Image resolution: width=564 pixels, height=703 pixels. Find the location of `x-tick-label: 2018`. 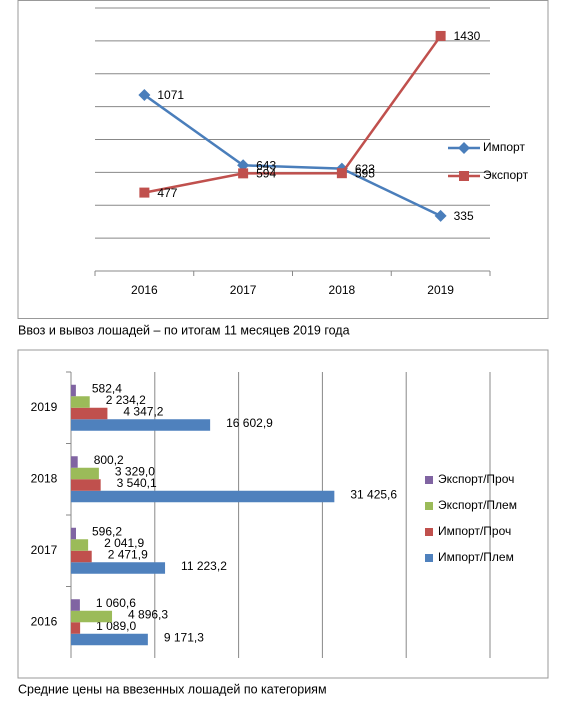

x-tick-label: 2018 is located at coordinates (342, 290).